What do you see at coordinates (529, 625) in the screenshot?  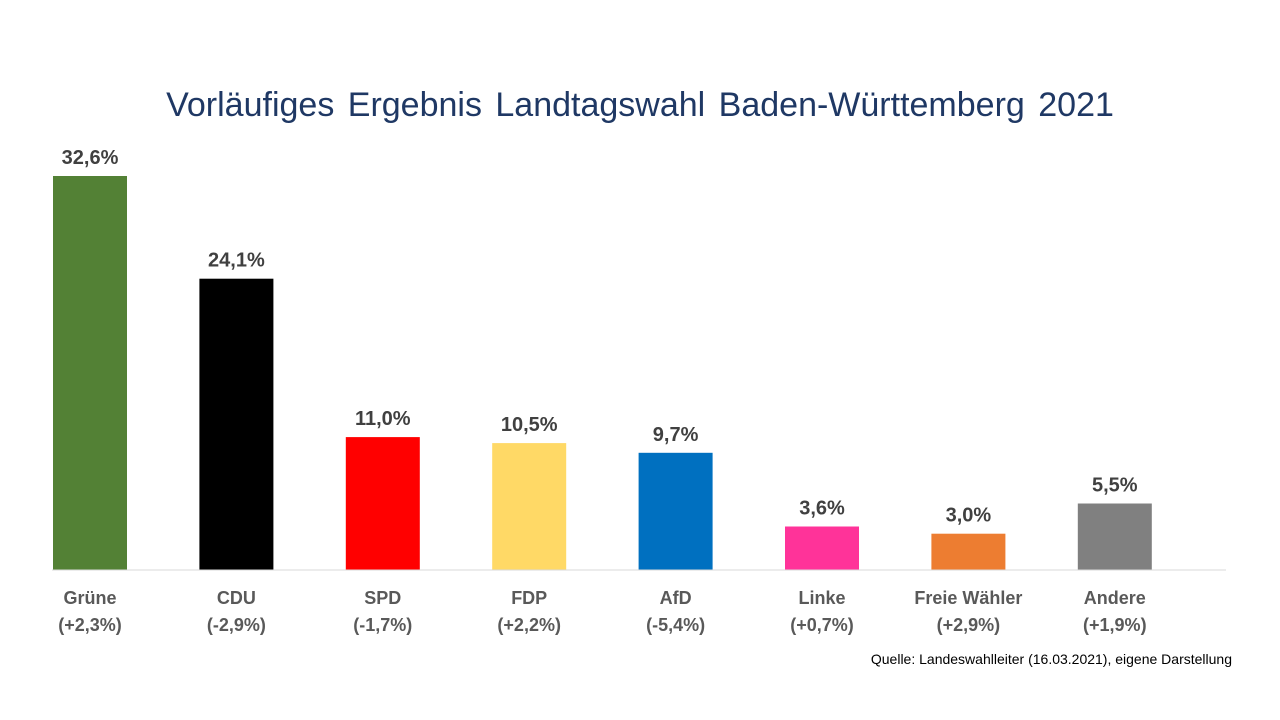 I see `change-label-fdp: (+2,2%)` at bounding box center [529, 625].